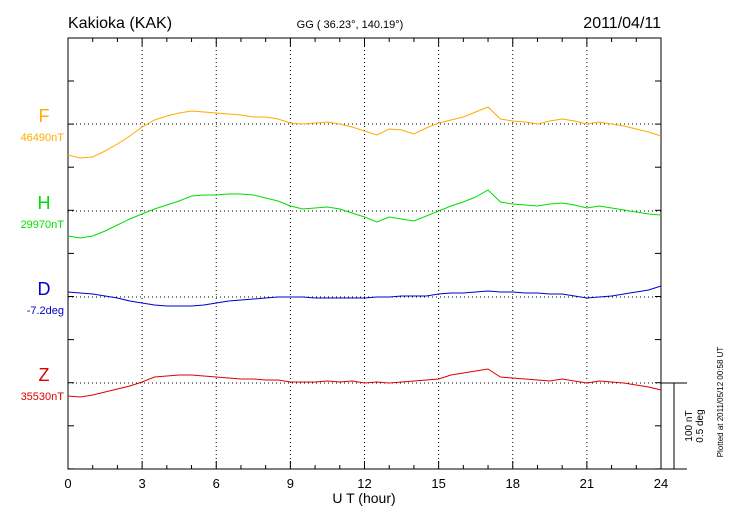 This screenshot has width=730, height=520. I want to click on scale-bar-nt-label: 100 nT, so click(689, 425).